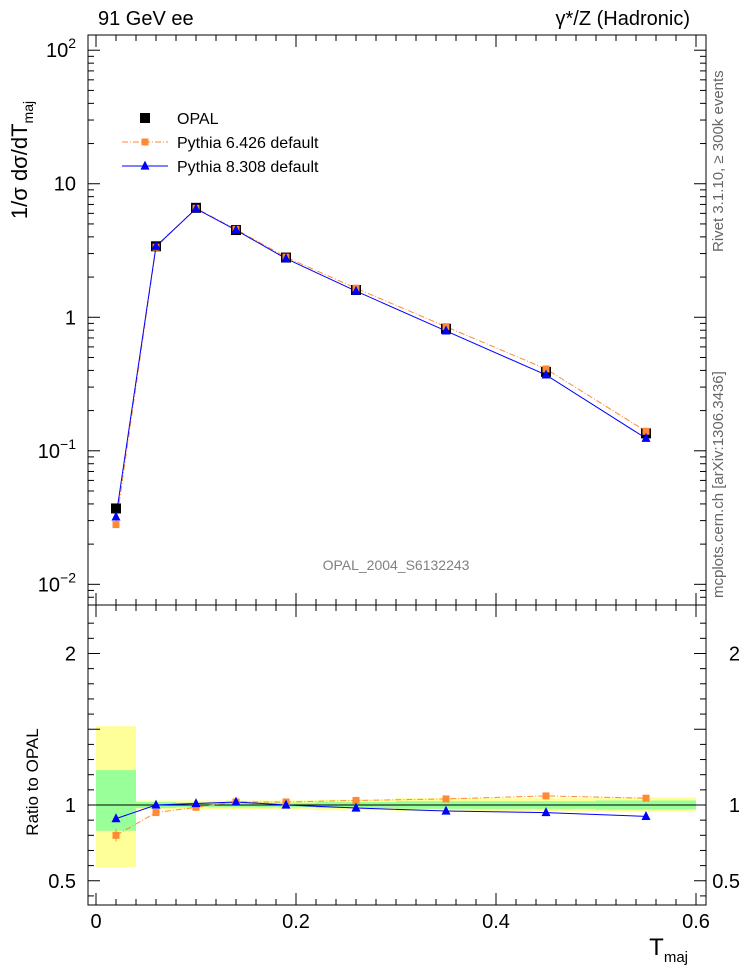  What do you see at coordinates (198, 119) in the screenshot?
I see `legend-label-data: OPAL` at bounding box center [198, 119].